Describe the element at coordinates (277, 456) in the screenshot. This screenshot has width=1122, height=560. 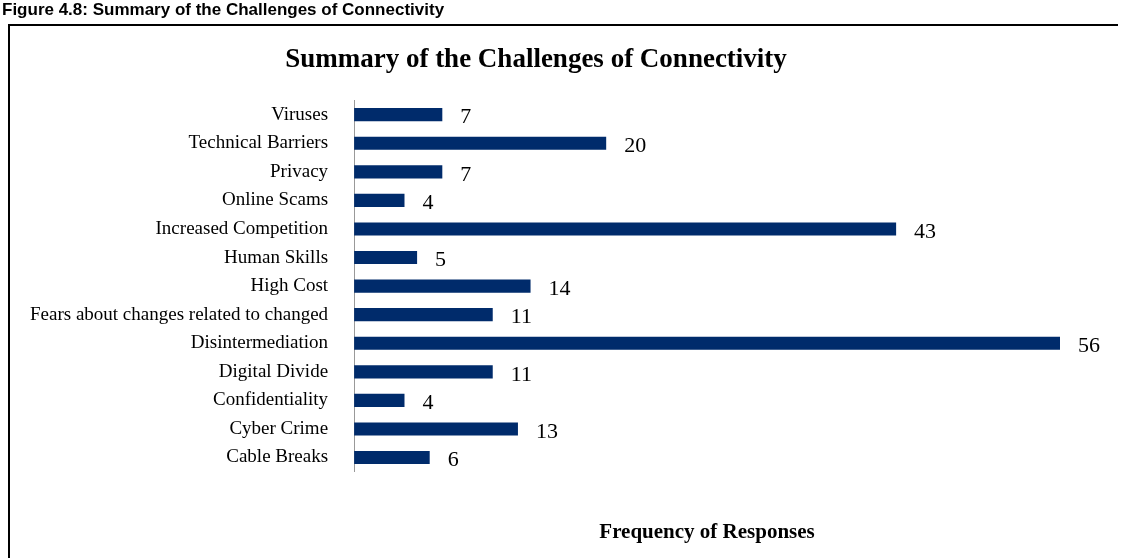
I see `y-tick-label: Cable Breaks` at that location.